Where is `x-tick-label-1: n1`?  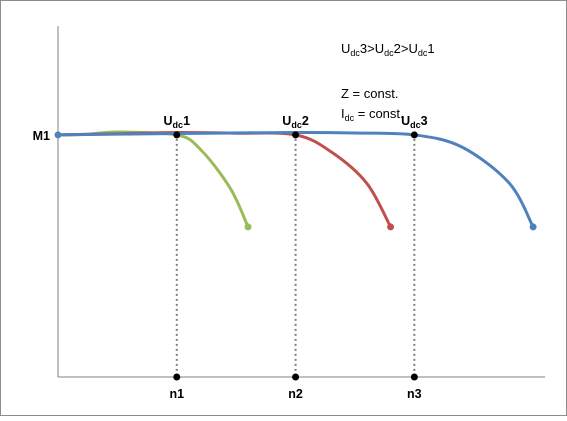
x-tick-label-1: n1 is located at coordinates (176, 394).